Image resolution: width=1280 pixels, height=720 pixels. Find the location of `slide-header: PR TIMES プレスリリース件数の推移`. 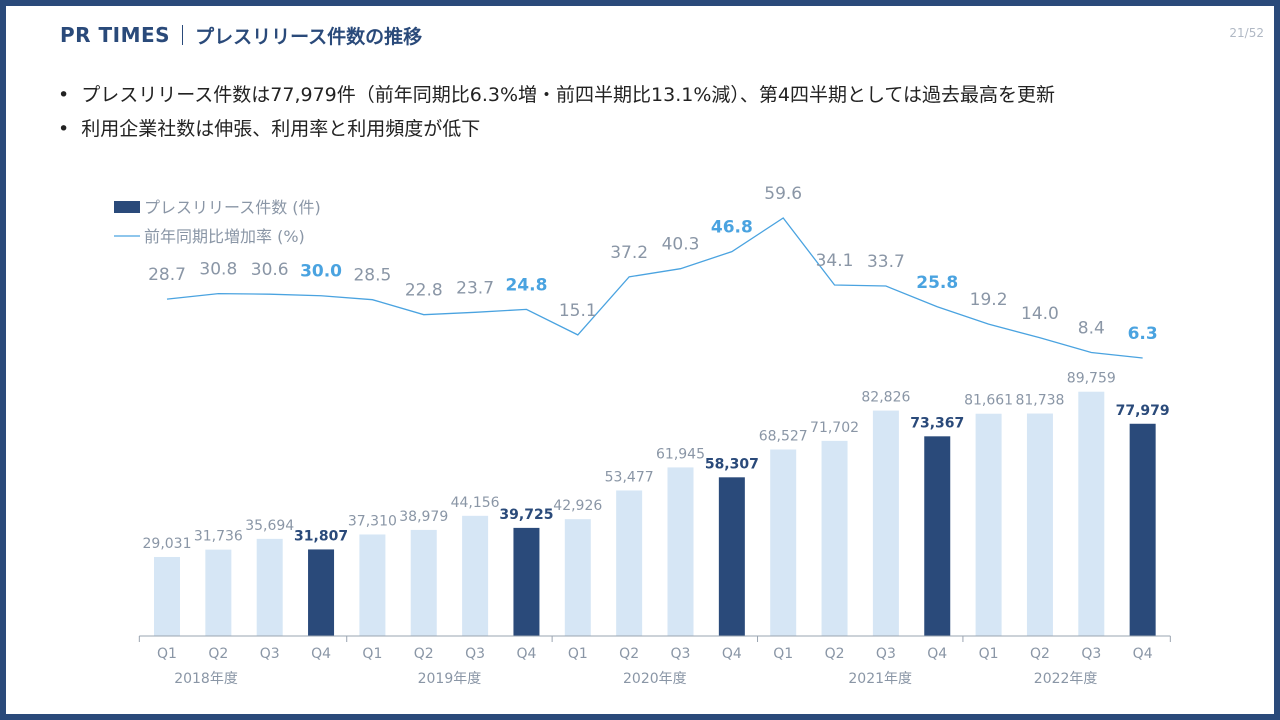

slide-header: PR TIMES プレスリリース件数の推移 is located at coordinates (241, 35).